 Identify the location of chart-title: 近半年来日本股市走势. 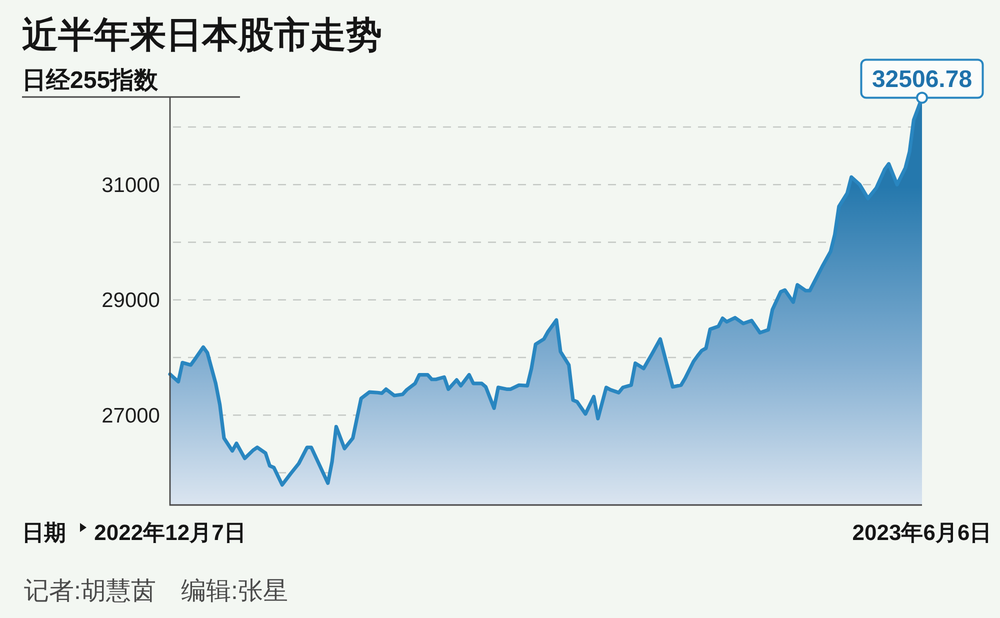
(202, 34).